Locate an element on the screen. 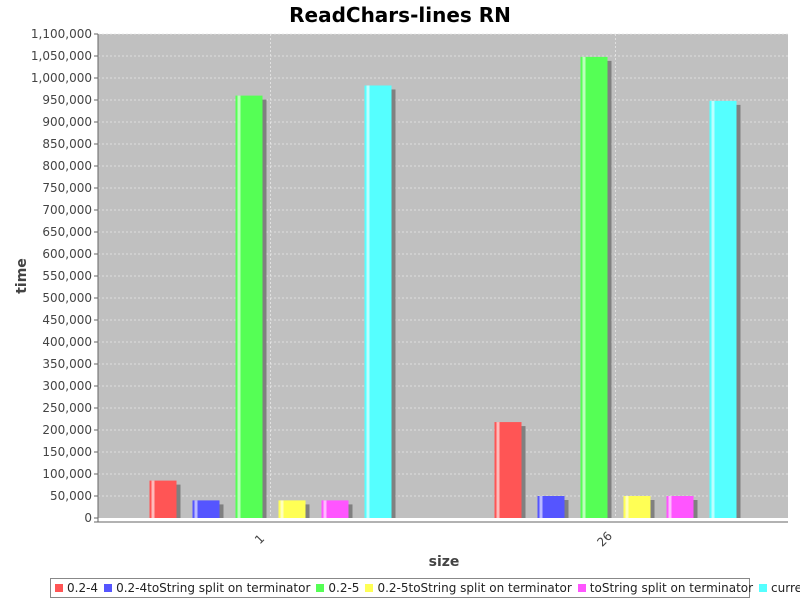 Image resolution: width=800 pixels, height=600 pixels. x-ticks: 1 26 is located at coordinates (433, 539).